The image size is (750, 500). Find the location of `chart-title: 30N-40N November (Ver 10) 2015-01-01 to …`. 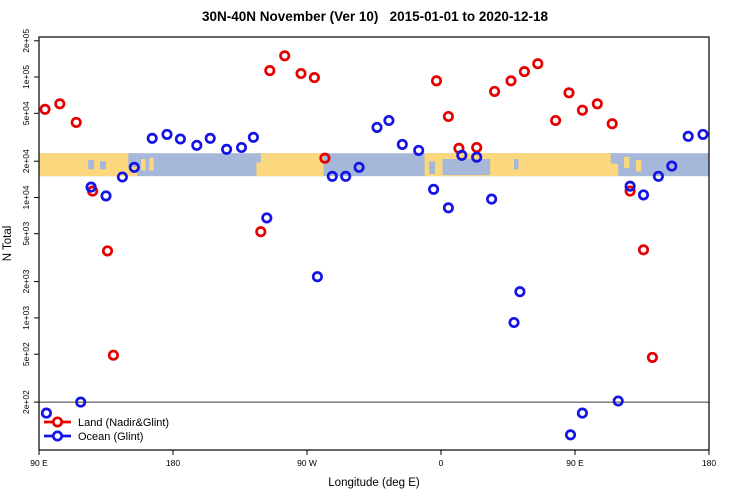

chart-title: 30N-40N November (Ver 10) 2015-01-01 to … is located at coordinates (375, 16).